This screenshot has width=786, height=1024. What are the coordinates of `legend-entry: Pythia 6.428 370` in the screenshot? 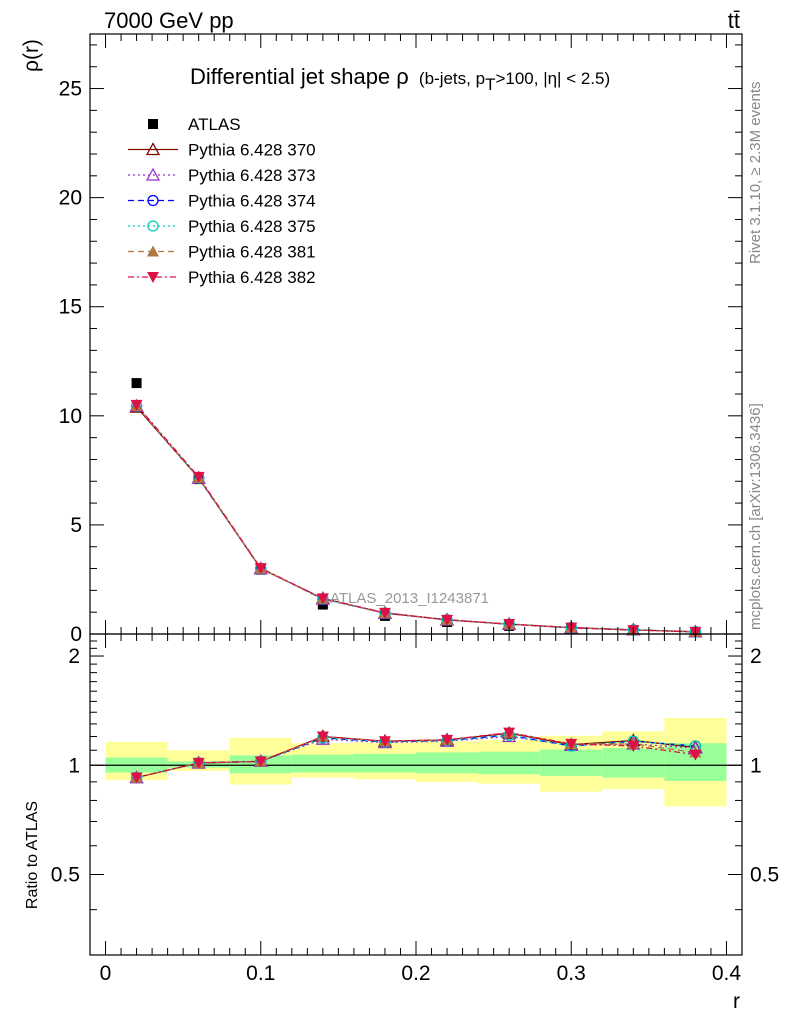 It's located at (252, 150).